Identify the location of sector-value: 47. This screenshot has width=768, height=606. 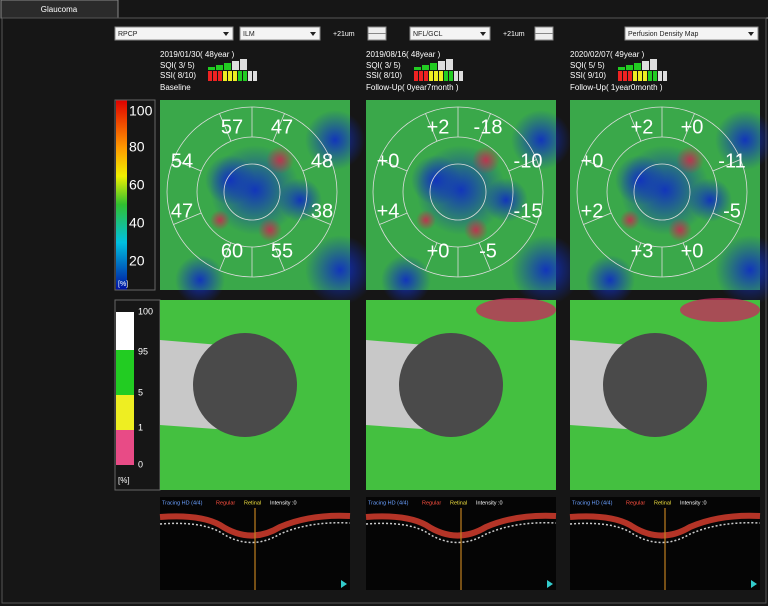
(282, 127).